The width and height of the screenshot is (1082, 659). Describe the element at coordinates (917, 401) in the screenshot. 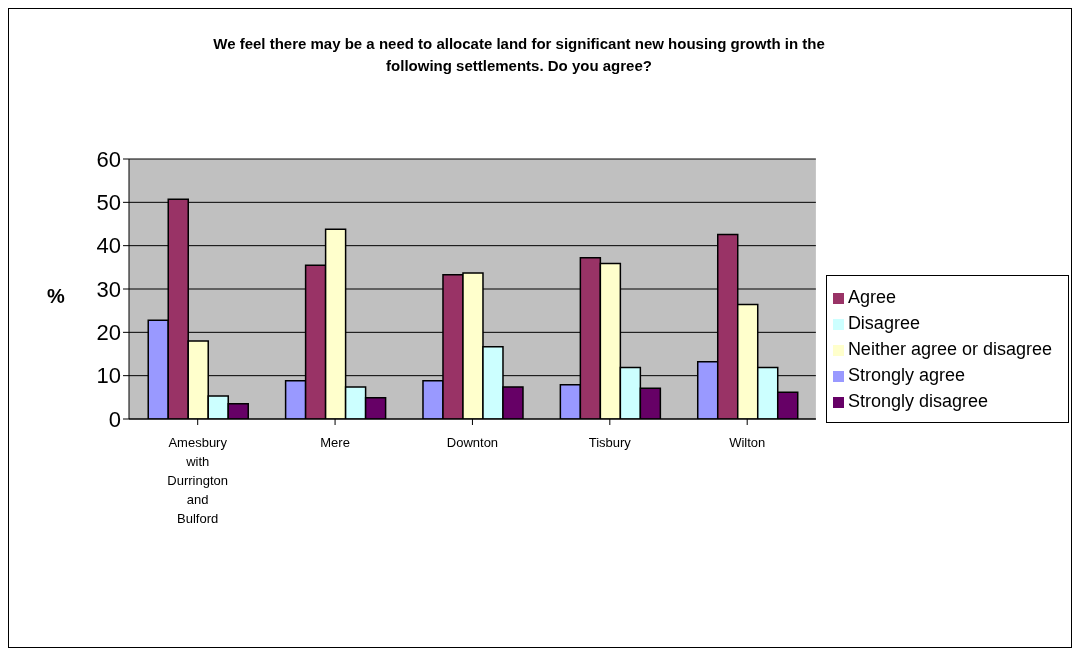

I see `legend-label: Strongly disagree` at that location.